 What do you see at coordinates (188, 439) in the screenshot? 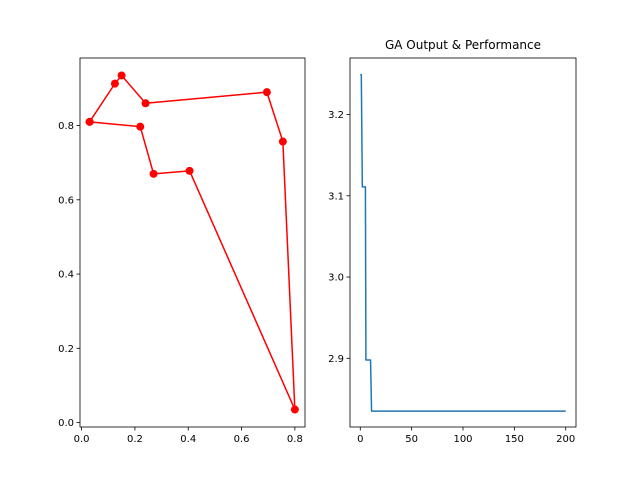
I see `route-x-tick-label: 0.4` at bounding box center [188, 439].